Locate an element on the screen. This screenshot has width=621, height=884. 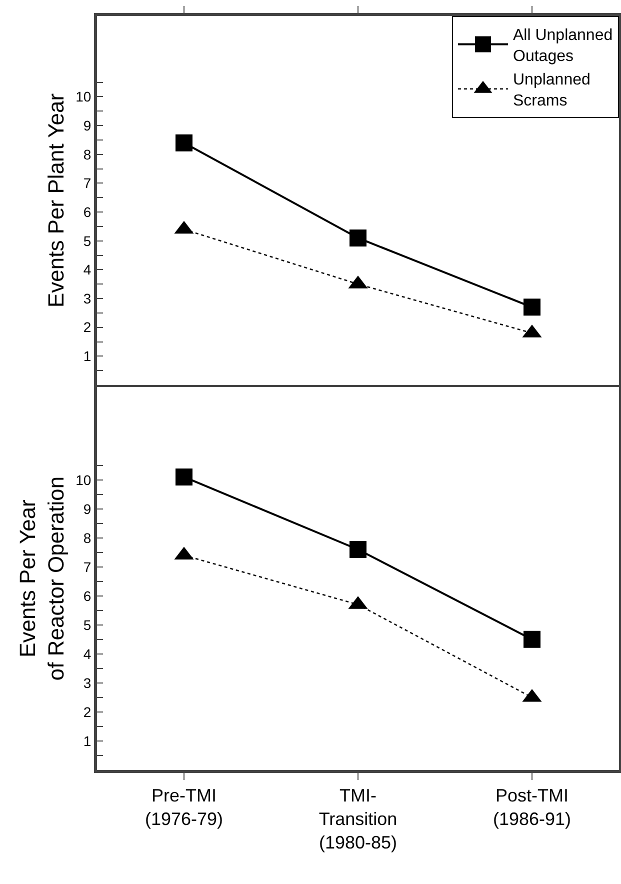
legend-label: All Unplanned Outages is located at coordinates (563, 46).